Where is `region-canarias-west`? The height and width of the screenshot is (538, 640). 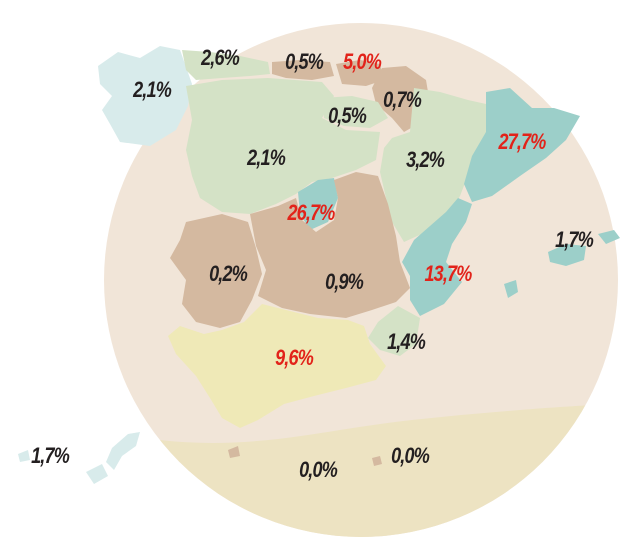
region-canarias-west is located at coordinates (24, 456).